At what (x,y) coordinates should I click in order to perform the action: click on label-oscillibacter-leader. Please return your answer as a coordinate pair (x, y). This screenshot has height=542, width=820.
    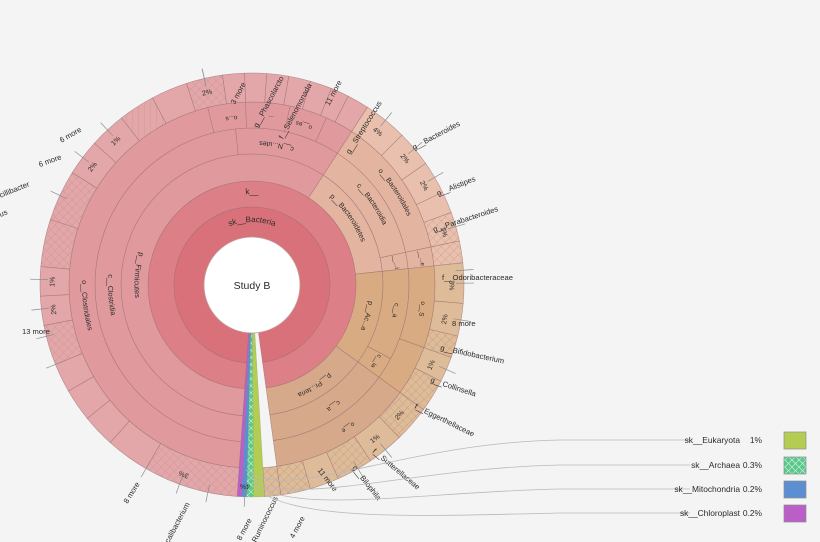
    Looking at the image, I should click on (40, 309).